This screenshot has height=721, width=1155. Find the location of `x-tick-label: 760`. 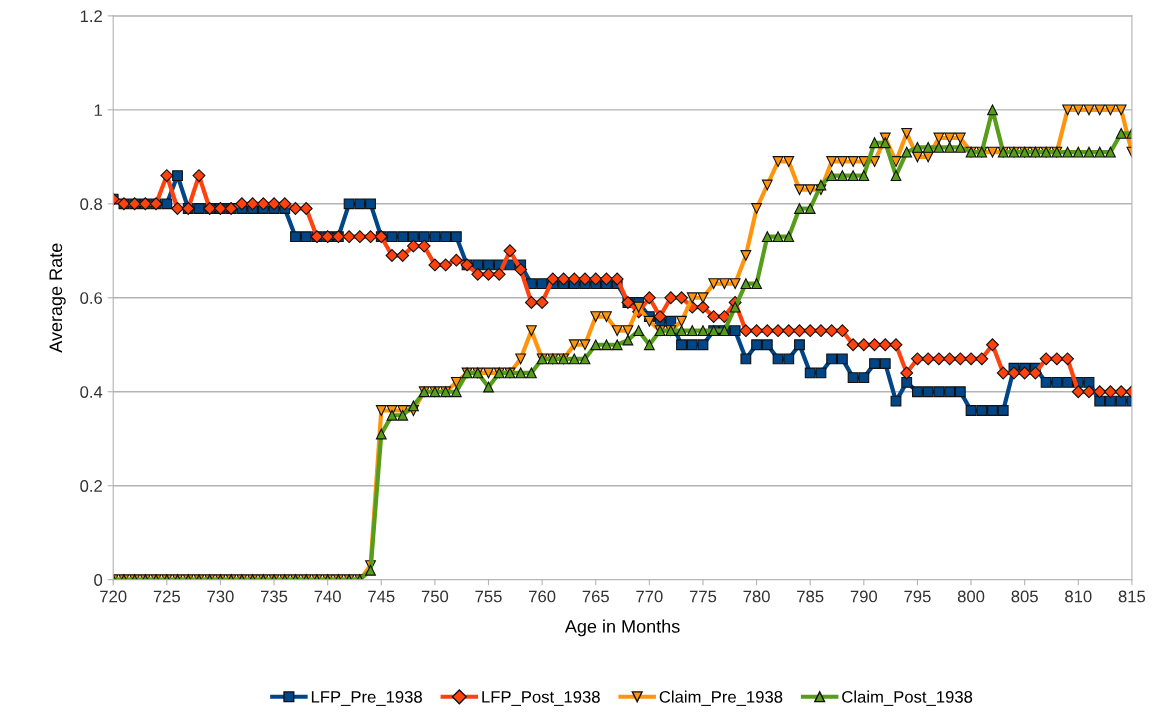

x-tick-label: 760 is located at coordinates (542, 596).